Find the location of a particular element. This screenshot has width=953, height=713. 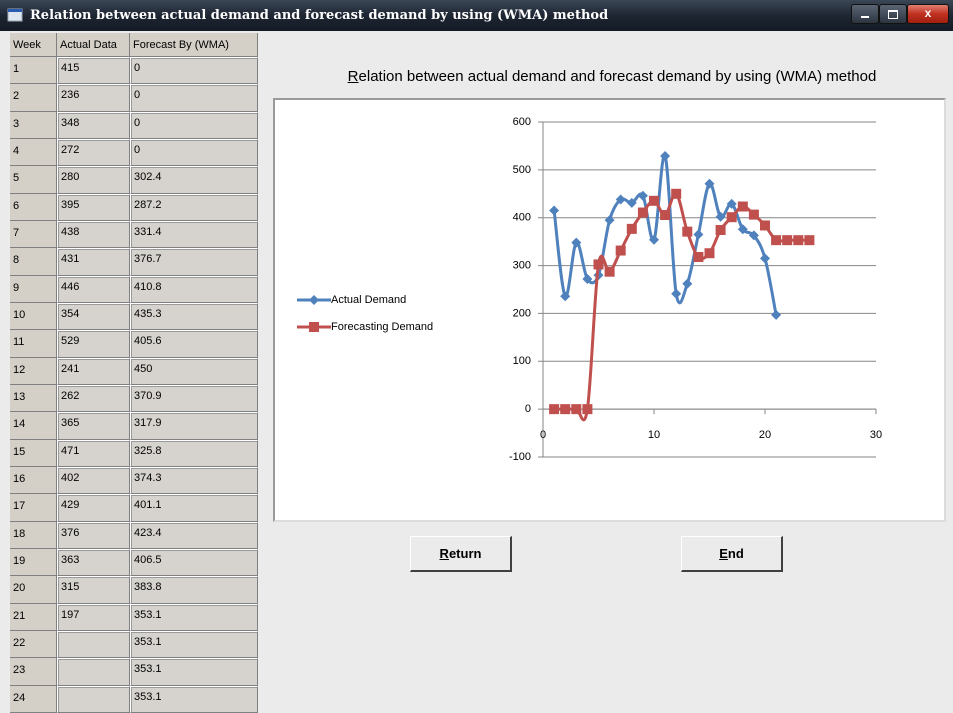

table-cell: 0 is located at coordinates (194, 125).